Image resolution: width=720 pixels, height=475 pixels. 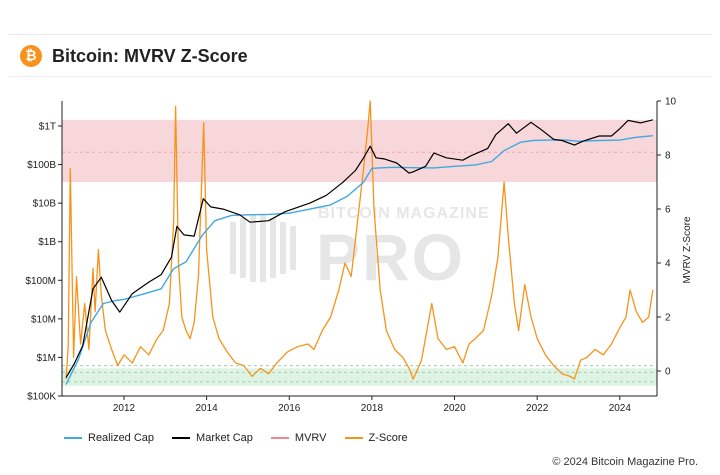 What do you see at coordinates (45, 204) in the screenshot?
I see `left-tick-label: $10B` at bounding box center [45, 204].